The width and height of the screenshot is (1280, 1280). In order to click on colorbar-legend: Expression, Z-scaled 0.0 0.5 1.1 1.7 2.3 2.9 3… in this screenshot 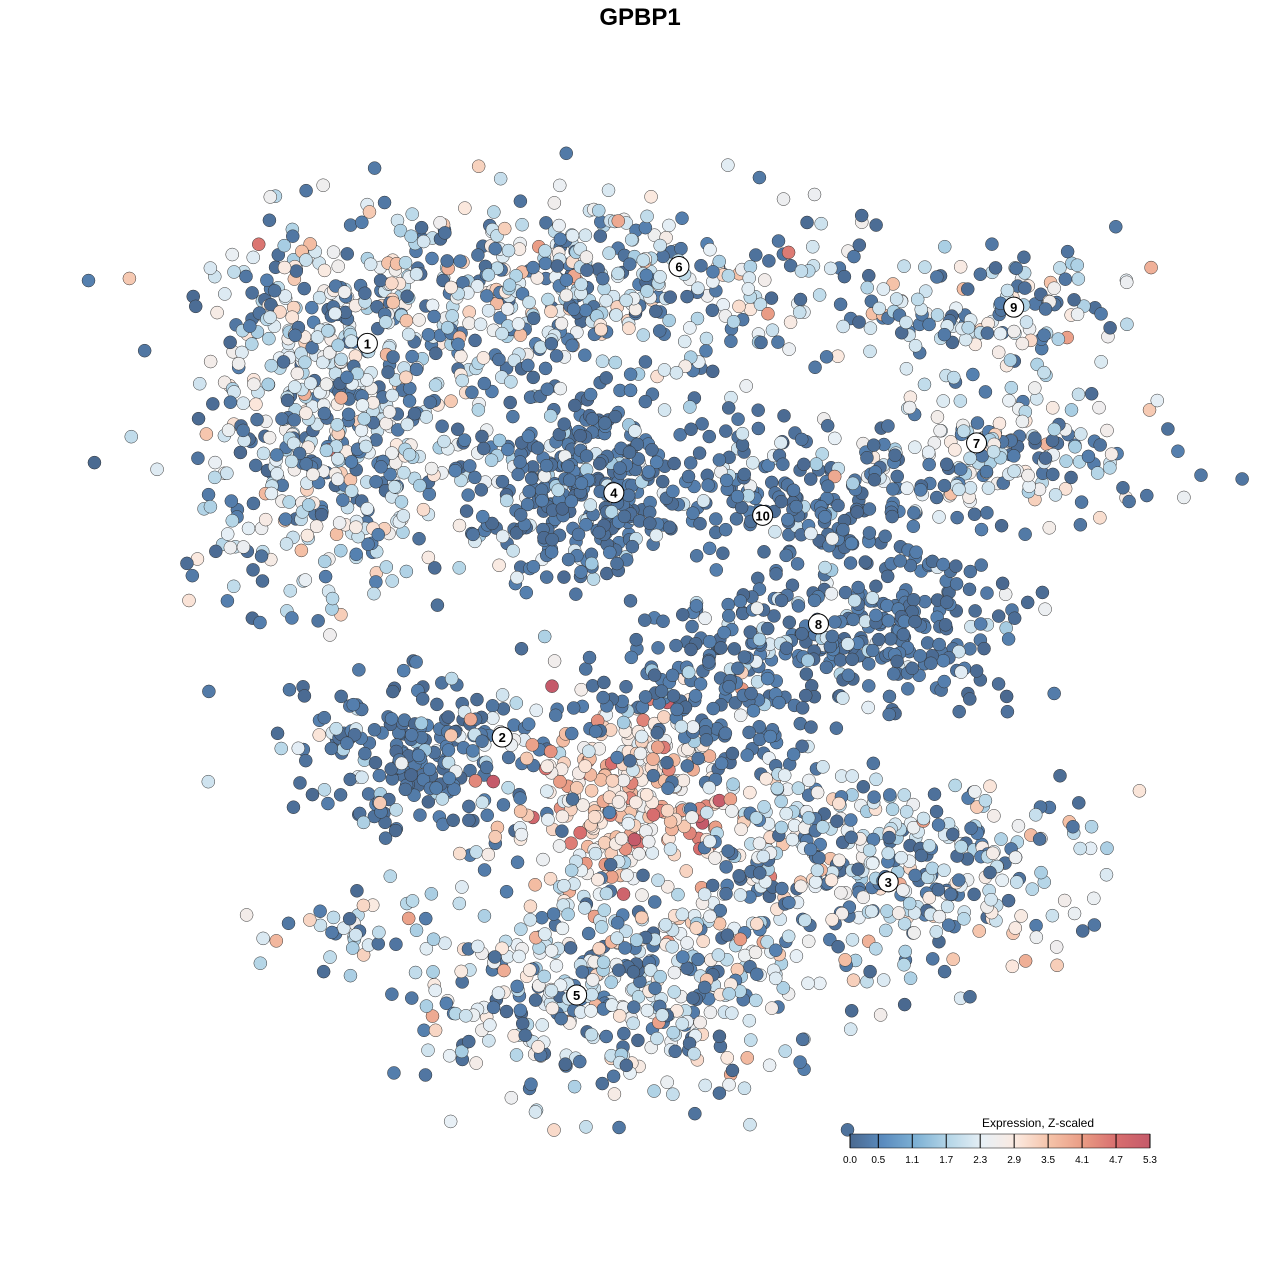, I will do `click(1000, 1141)`.